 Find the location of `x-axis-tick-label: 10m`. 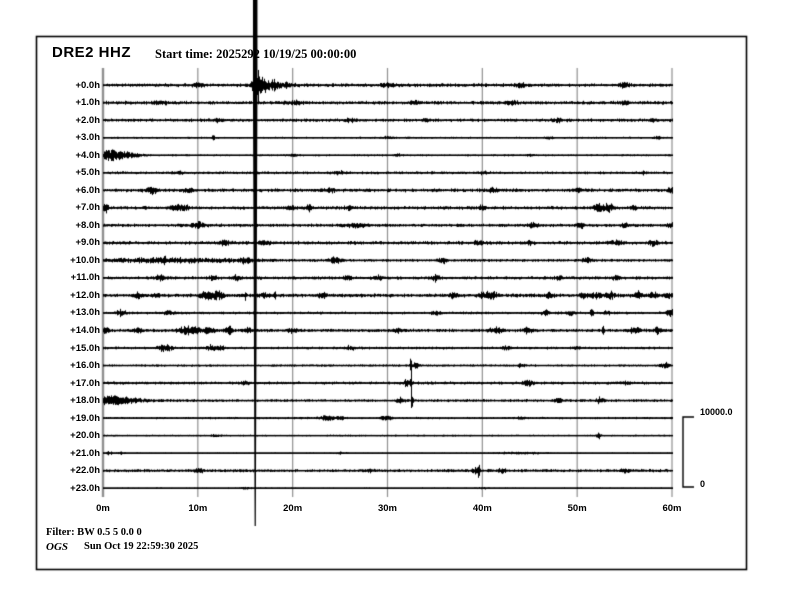

x-axis-tick-label: 10m is located at coordinates (198, 508).